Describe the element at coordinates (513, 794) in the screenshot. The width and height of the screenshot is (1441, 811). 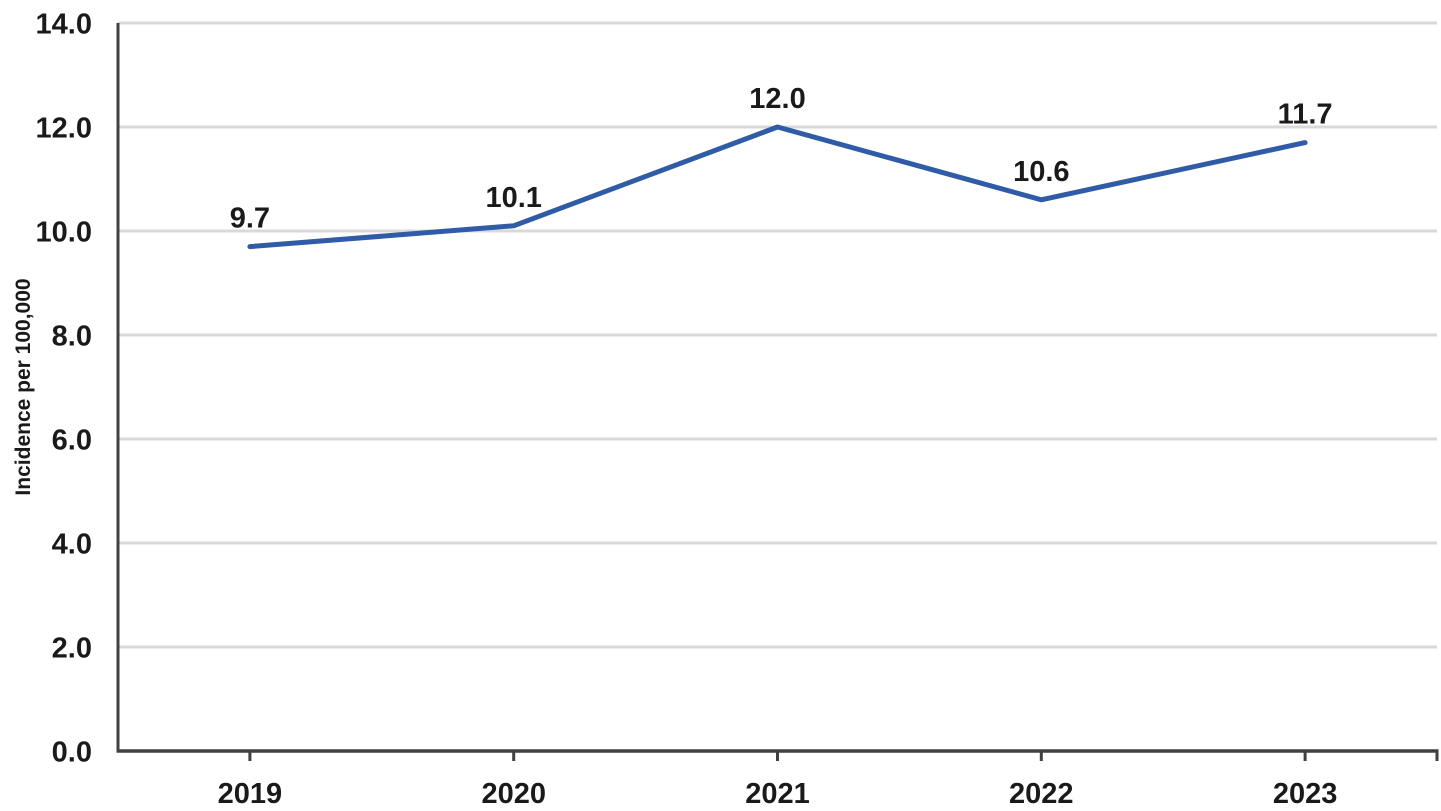
I see `x-tick-label: 2020` at that location.